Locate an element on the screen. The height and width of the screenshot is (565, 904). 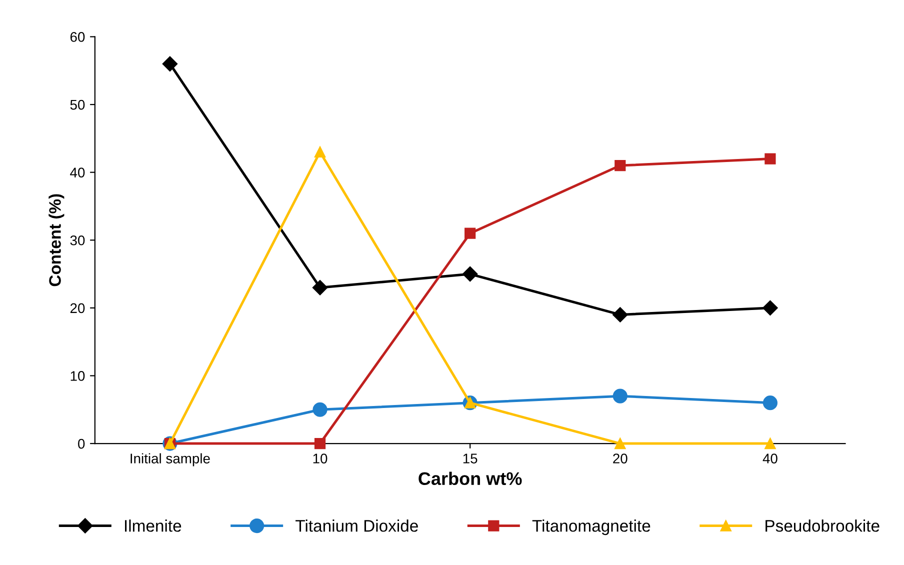
y-tick-label: 40 is located at coordinates (77, 173).